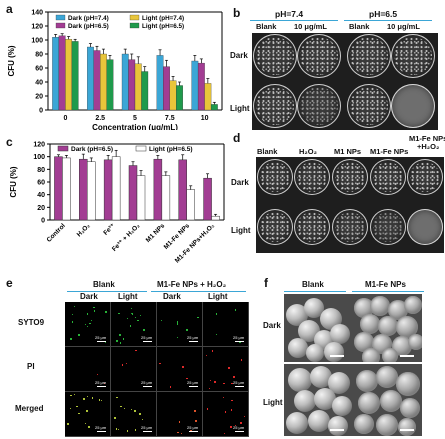  Describe the element at coordinates (92, 149) in the screenshot. I see `c-legend-label: Dark (pH=6.5)` at that location.